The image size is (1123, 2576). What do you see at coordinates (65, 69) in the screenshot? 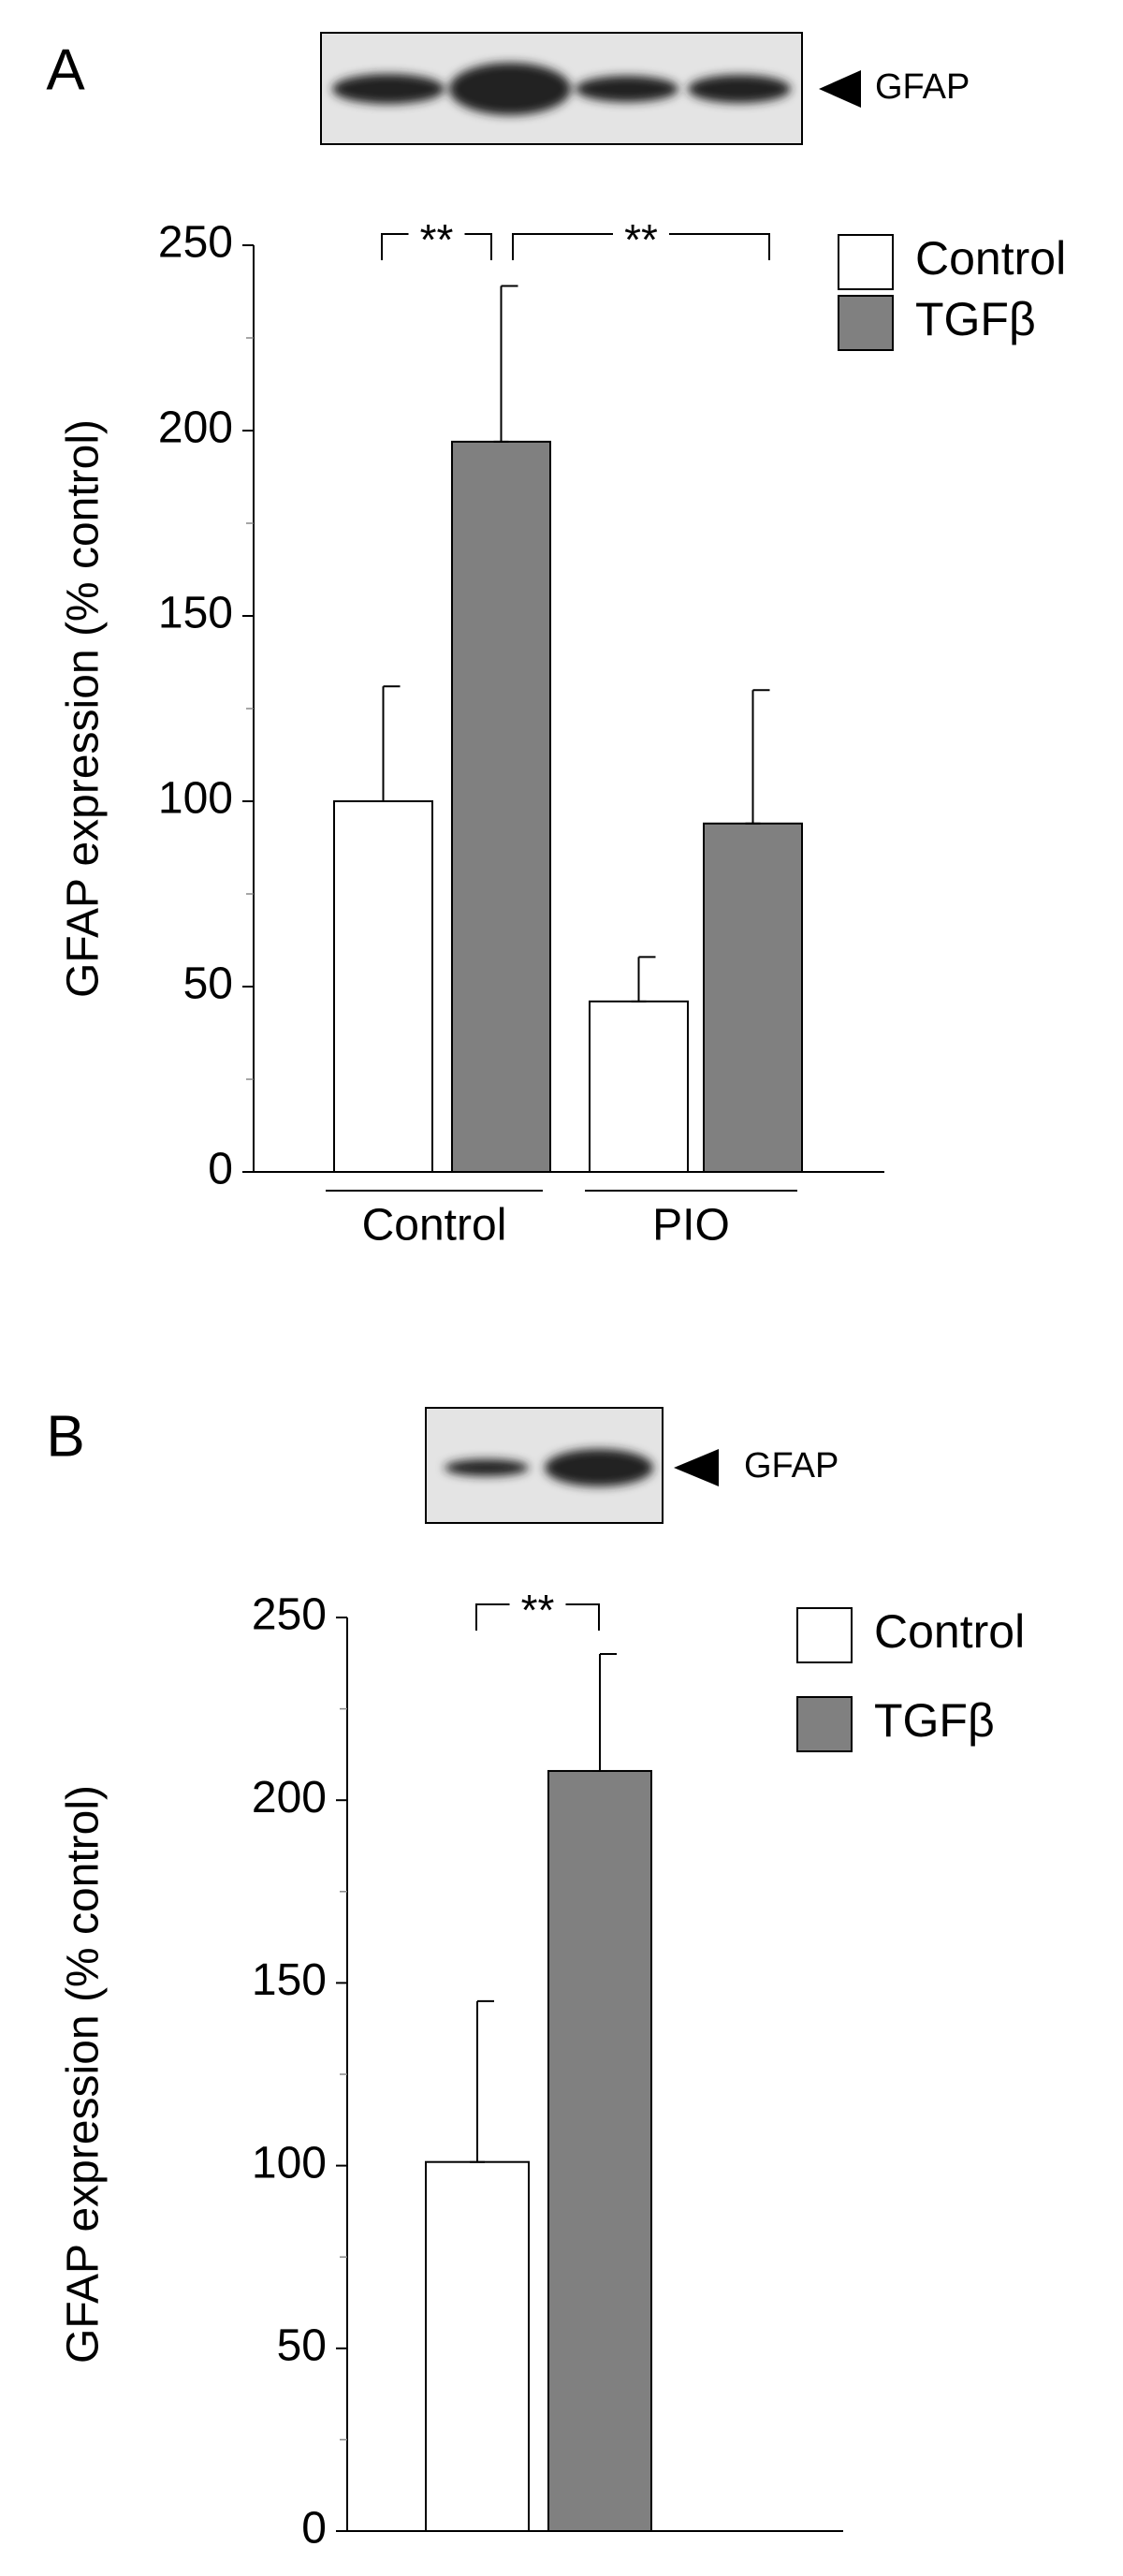
I see `panel-label: A` at bounding box center [65, 69].